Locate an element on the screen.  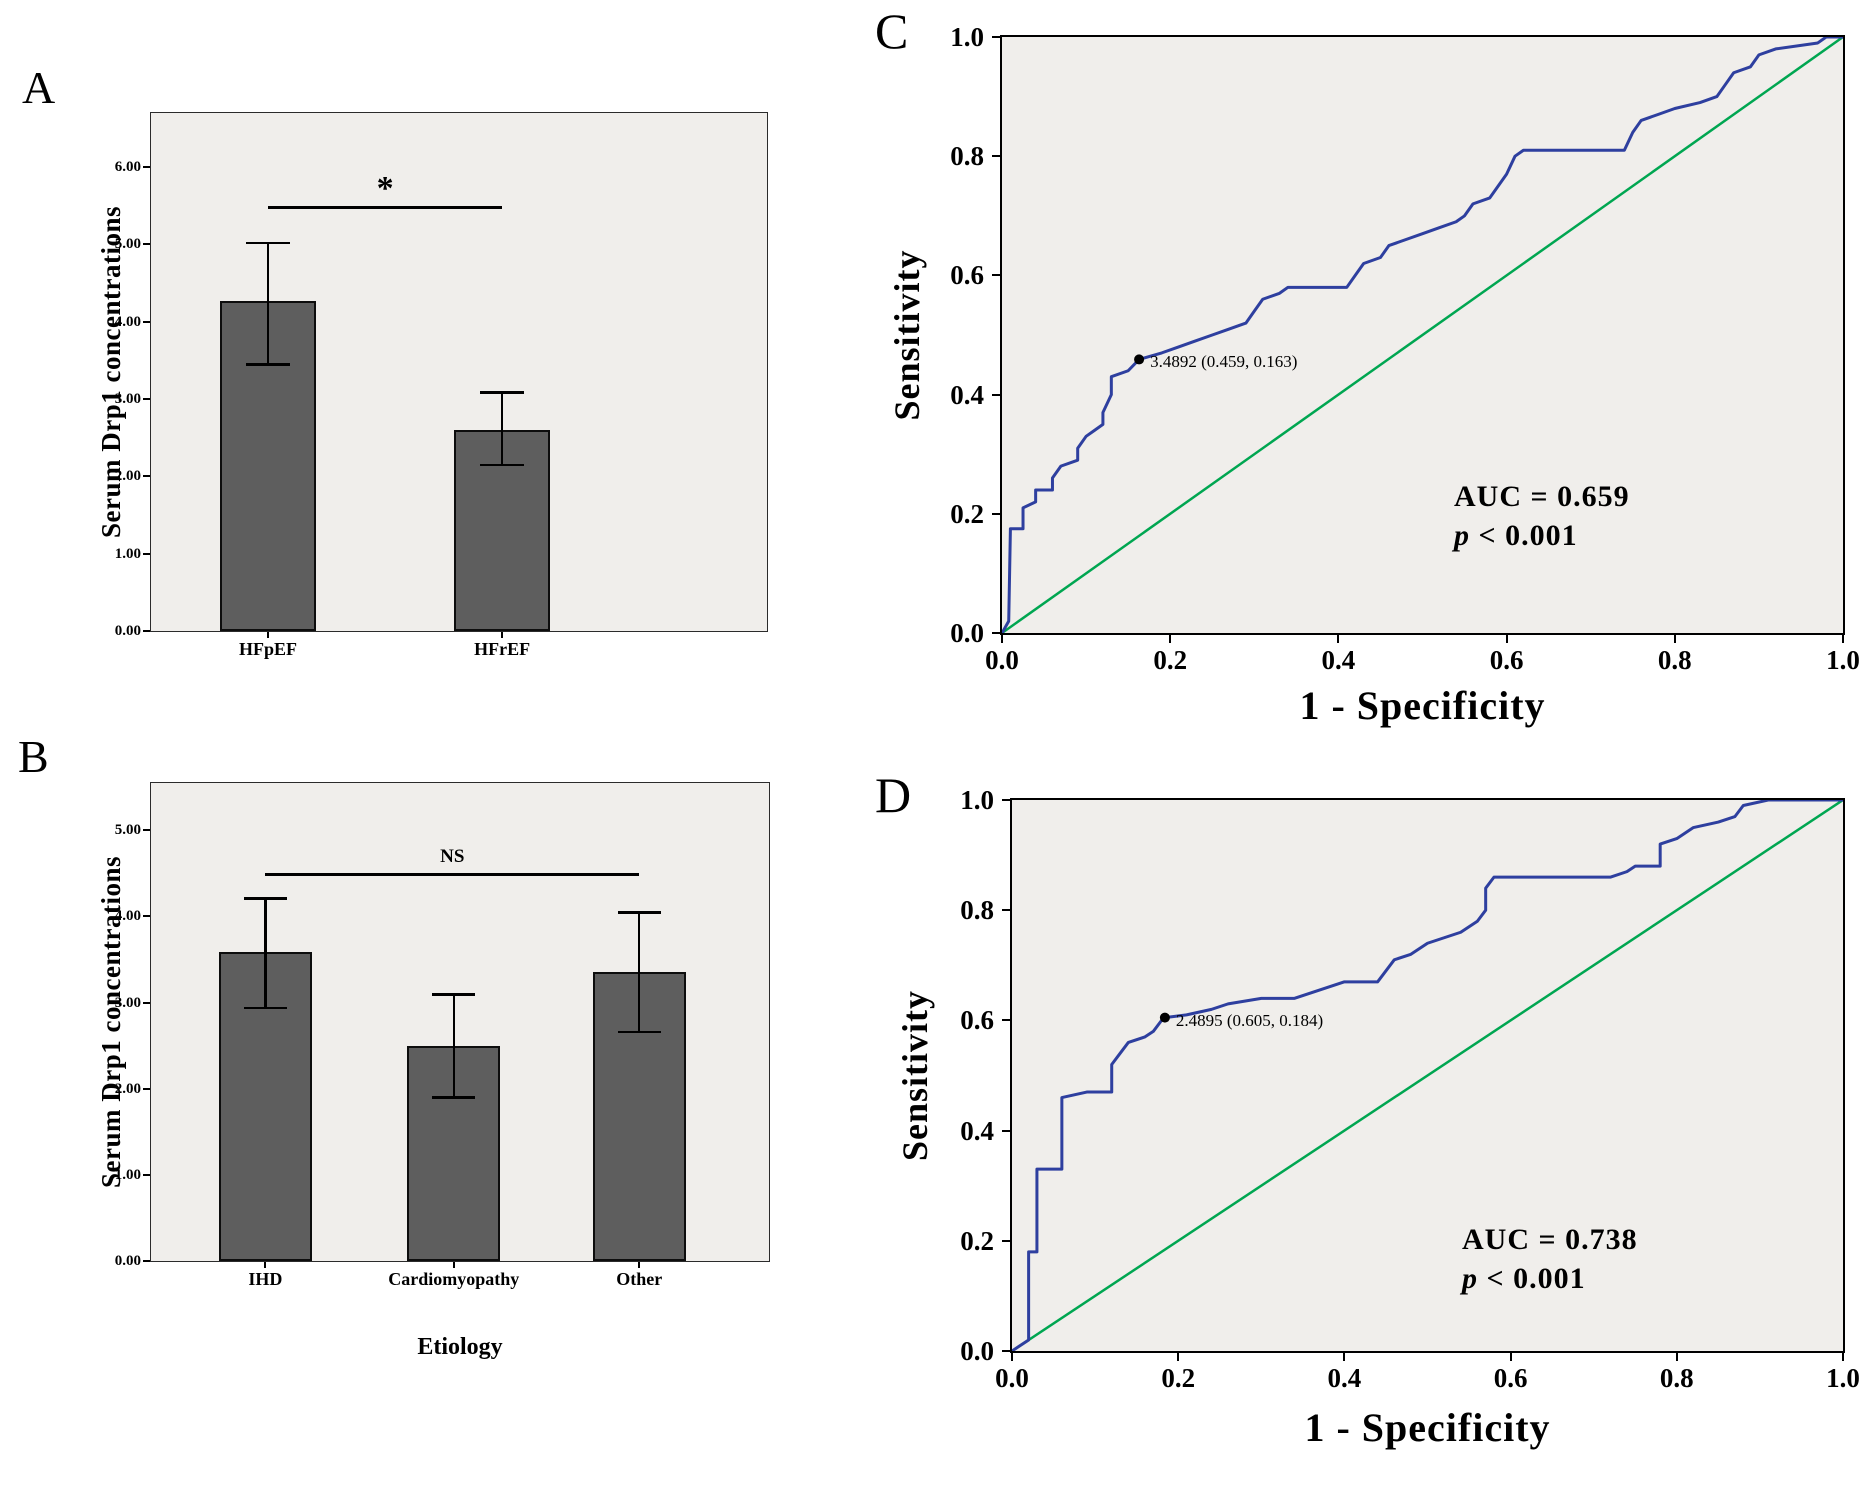
panel-label-A: A is located at coordinates (39, 87).